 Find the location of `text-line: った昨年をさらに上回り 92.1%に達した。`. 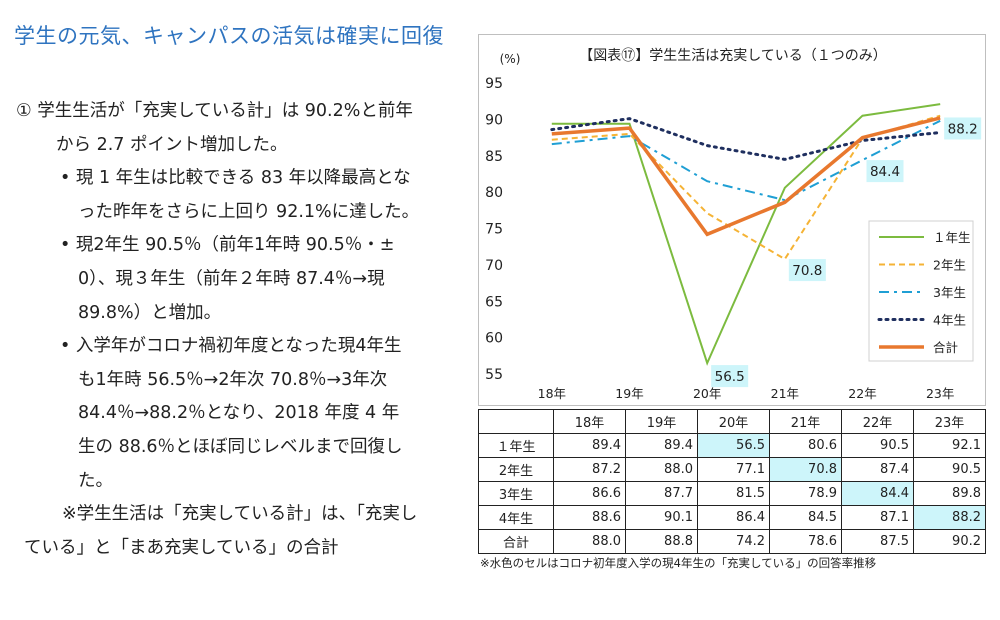

text-line: った昨年をさらに上回り 92.1%に達した。 is located at coordinates (249, 211).